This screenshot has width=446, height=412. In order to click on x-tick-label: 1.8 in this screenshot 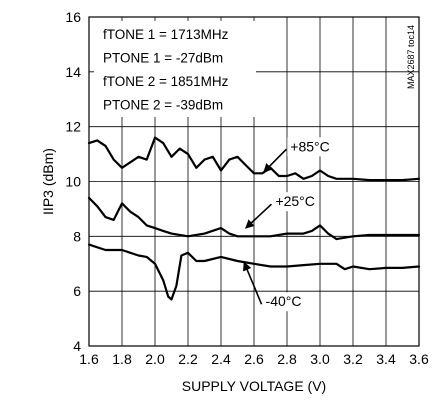, I will do `click(122, 359)`.